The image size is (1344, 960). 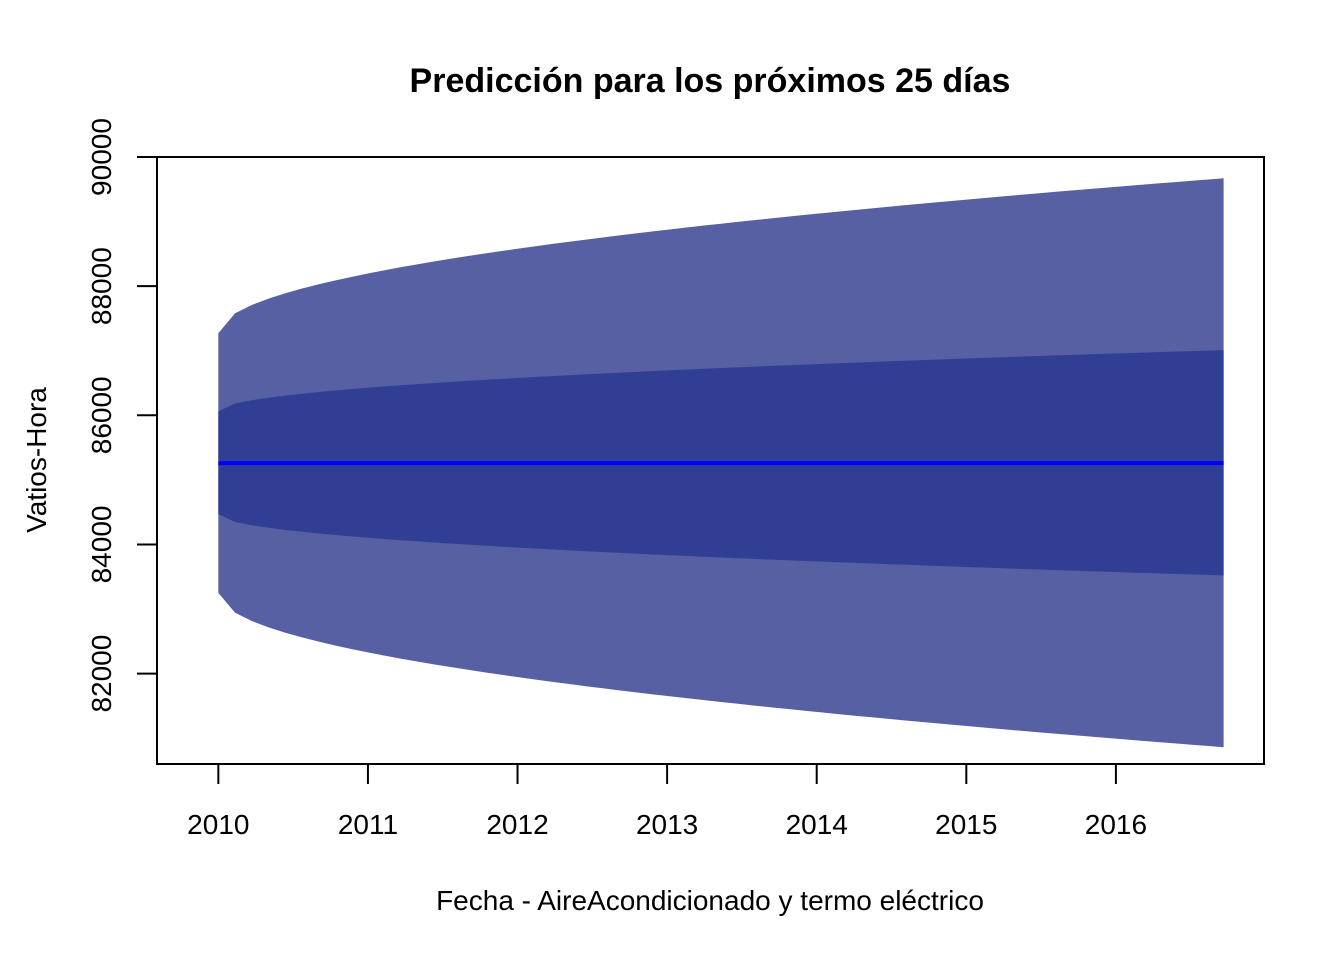 I want to click on x-tick-label: 2014, so click(x=817, y=824).